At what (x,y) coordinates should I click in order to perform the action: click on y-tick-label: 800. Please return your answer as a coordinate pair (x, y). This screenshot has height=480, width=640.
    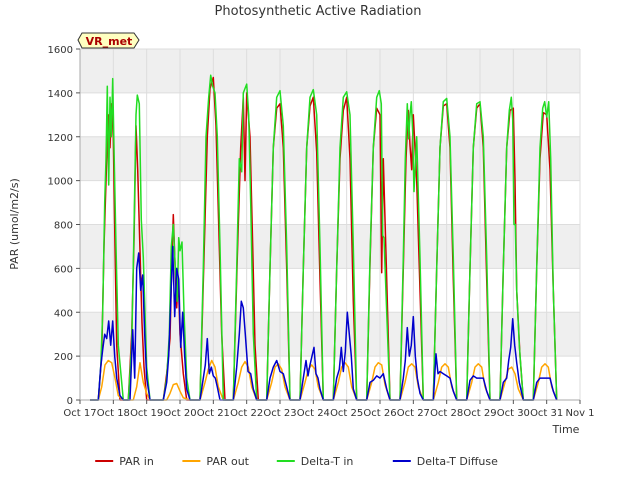
    Looking at the image, I should click on (63, 226).